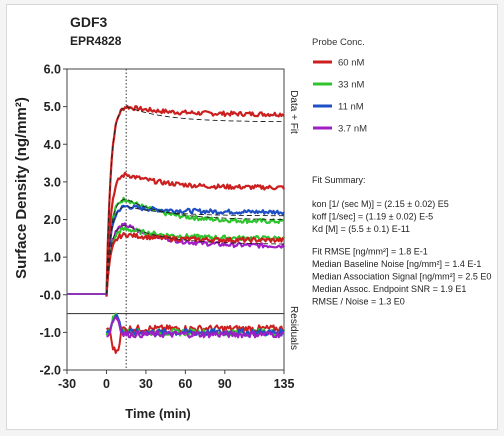  Describe the element at coordinates (389, 289) in the screenshot. I see `fit-summary-line: Median Assoc. Endpoint SNR = 1.9 E1` at that location.